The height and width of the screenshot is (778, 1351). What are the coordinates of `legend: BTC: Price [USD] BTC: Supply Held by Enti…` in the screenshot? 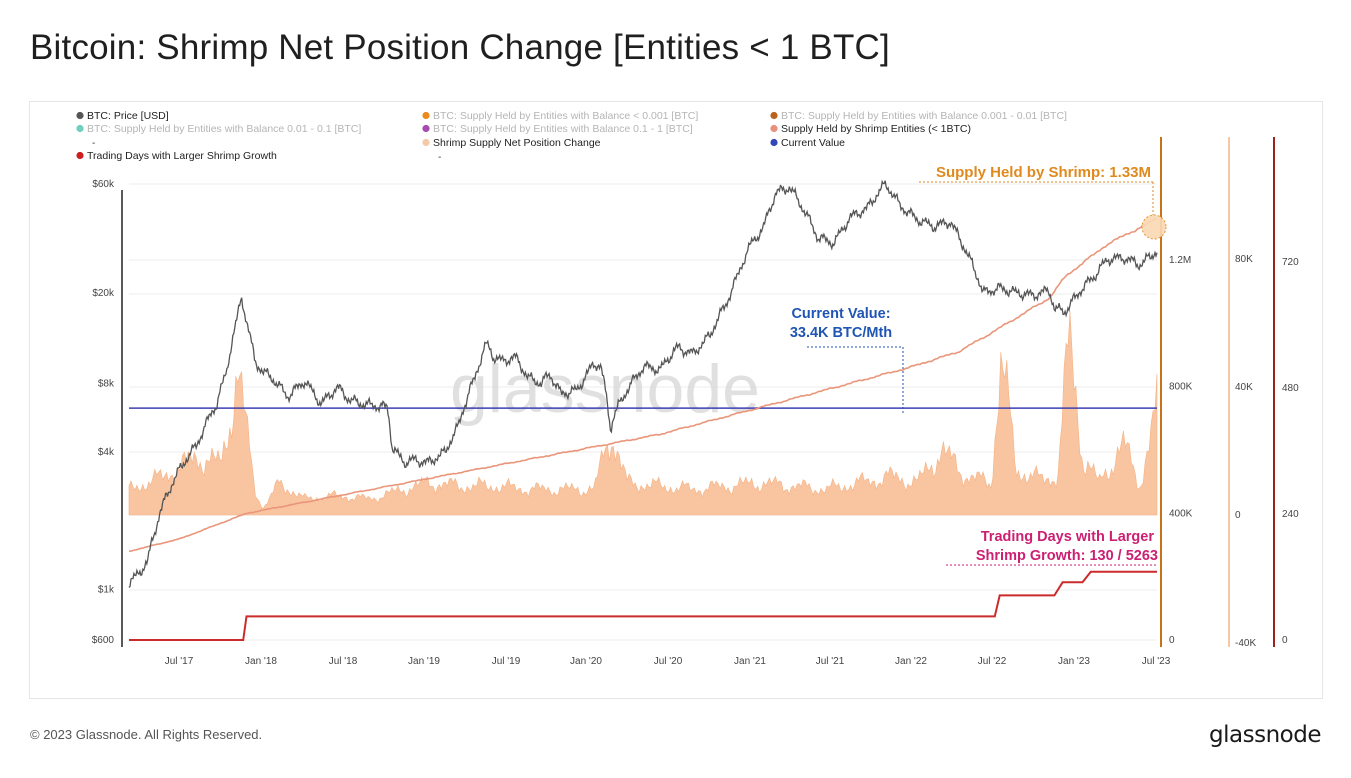 It's located at (571, 136).